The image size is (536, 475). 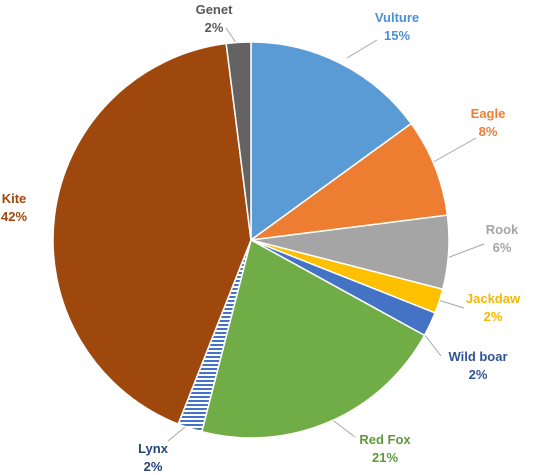 I want to click on leader-line-eagle, so click(x=452, y=151).